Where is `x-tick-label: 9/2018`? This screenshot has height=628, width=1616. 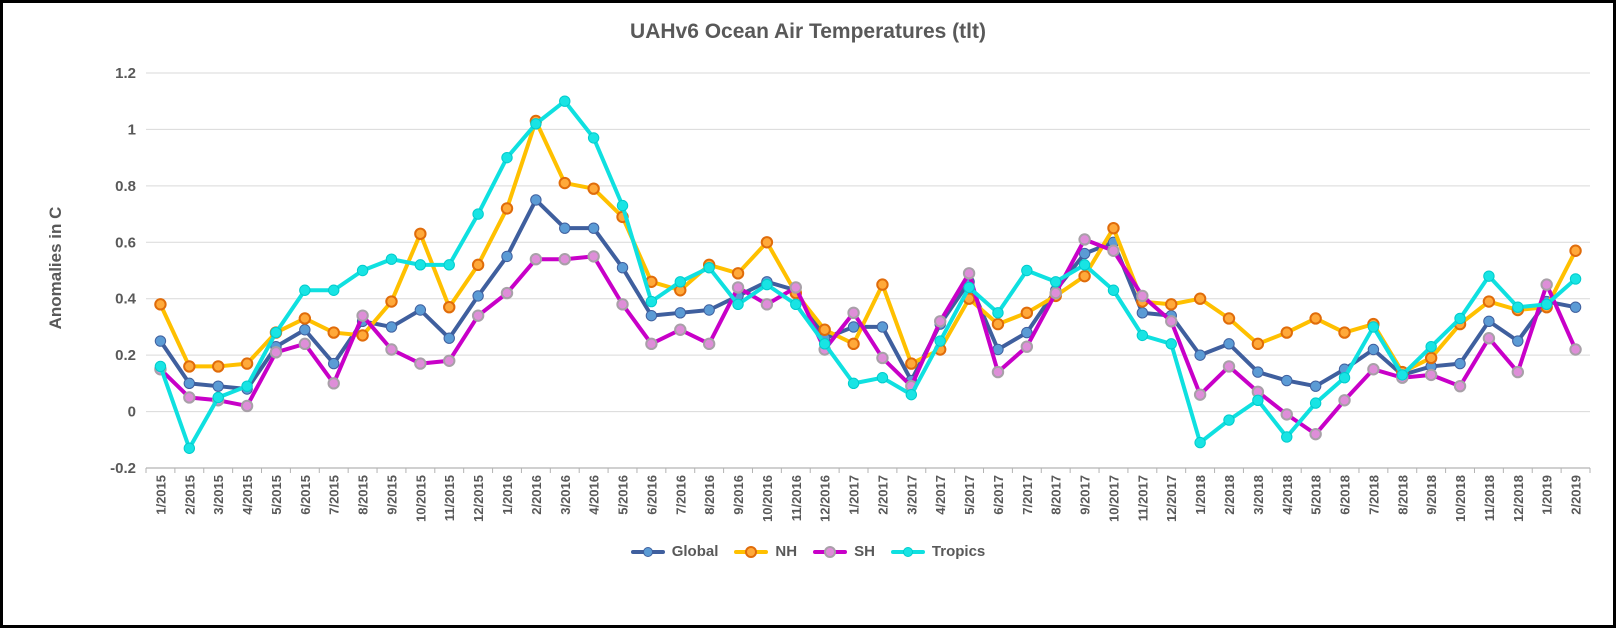 x-tick-label: 9/2018 is located at coordinates (1431, 495).